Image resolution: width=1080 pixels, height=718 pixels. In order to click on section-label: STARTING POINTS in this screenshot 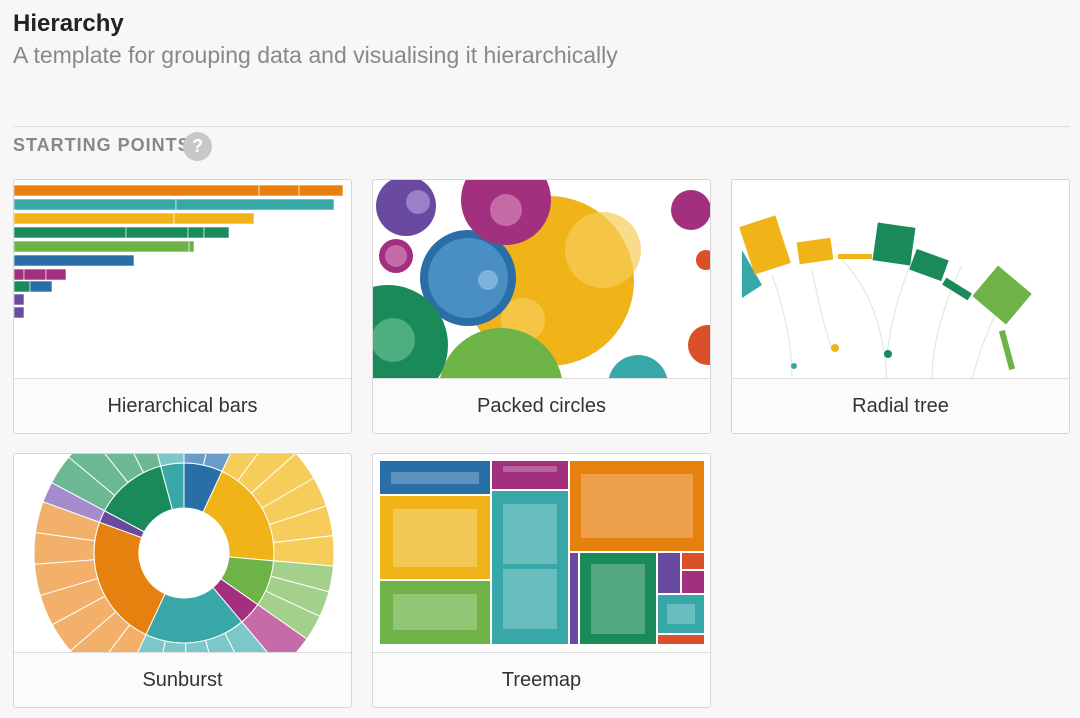, I will do `click(102, 145)`.